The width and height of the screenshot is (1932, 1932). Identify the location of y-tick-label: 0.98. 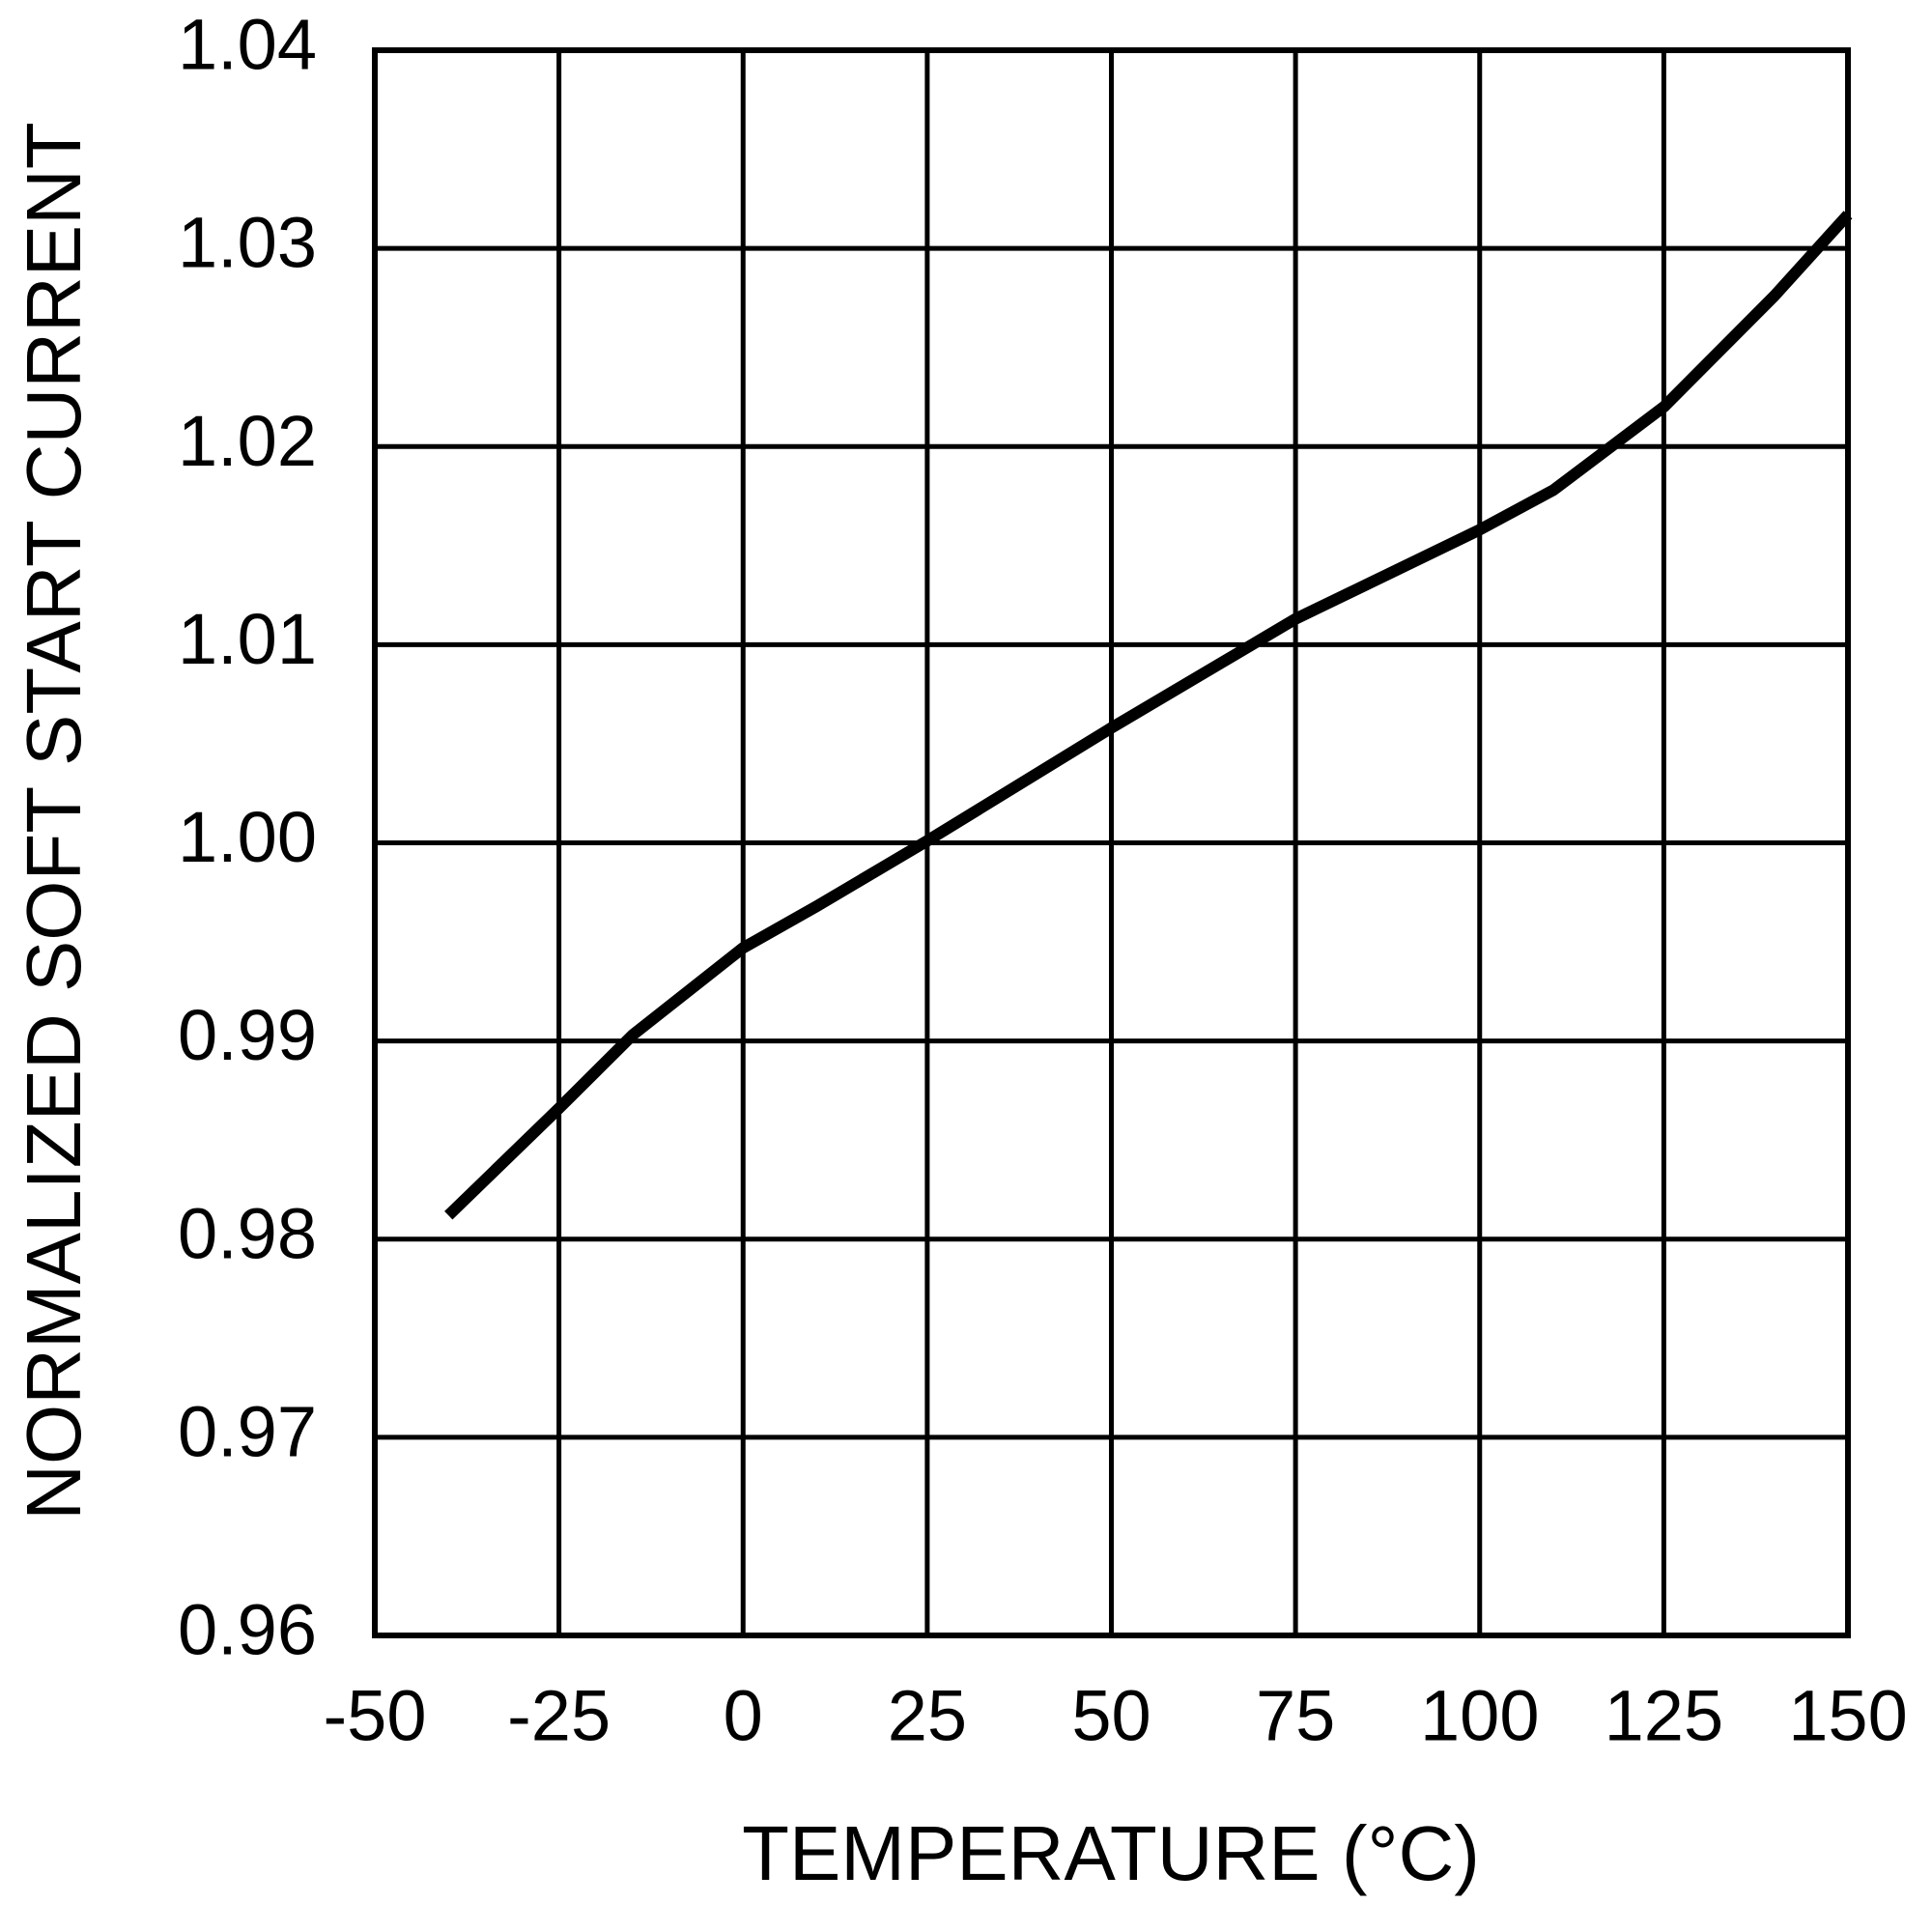
(248, 1233).